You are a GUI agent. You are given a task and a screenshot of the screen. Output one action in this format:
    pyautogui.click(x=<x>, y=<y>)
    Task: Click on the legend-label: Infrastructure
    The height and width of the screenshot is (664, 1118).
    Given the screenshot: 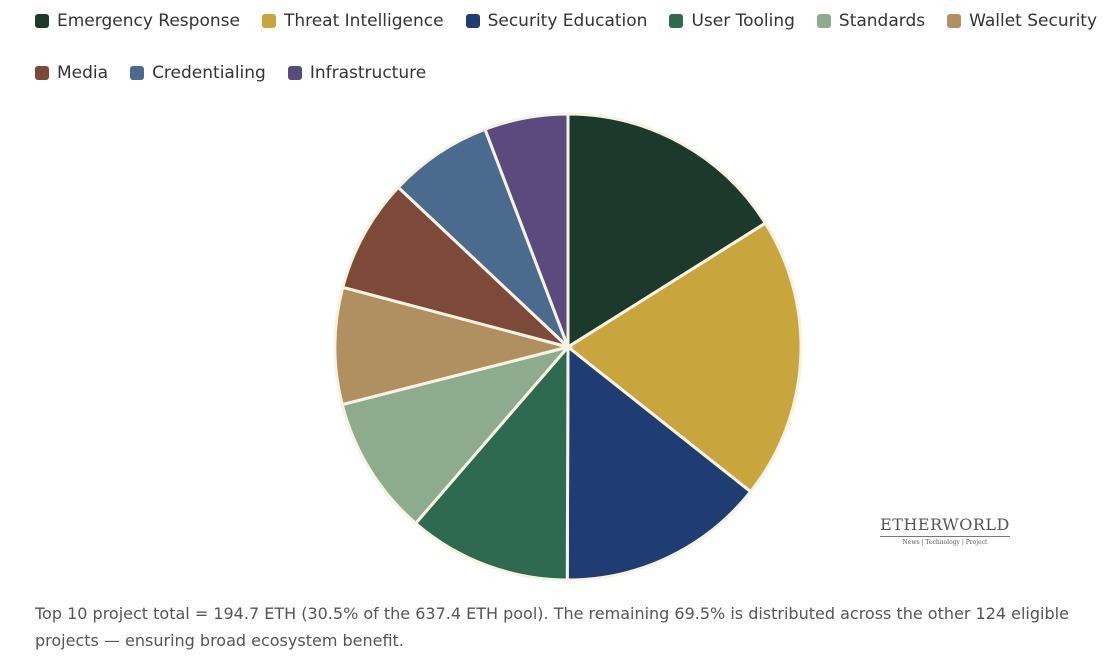 What is the action you would take?
    pyautogui.click(x=368, y=73)
    